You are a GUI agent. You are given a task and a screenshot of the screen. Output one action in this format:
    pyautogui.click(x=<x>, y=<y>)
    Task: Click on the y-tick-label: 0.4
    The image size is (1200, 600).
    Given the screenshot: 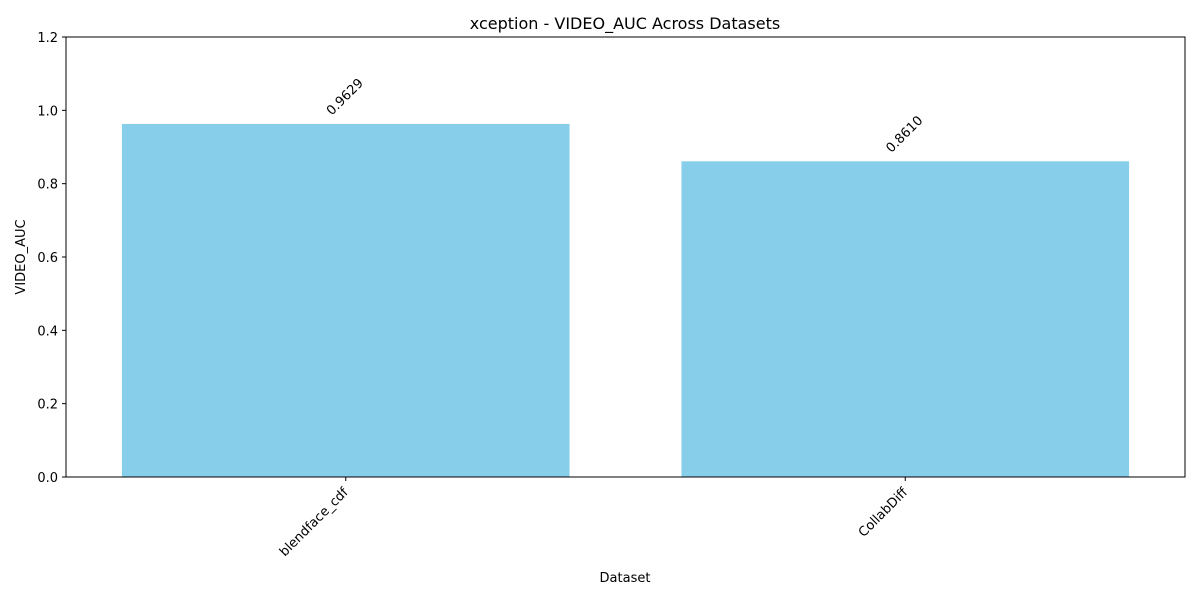 What is the action you would take?
    pyautogui.click(x=47, y=331)
    